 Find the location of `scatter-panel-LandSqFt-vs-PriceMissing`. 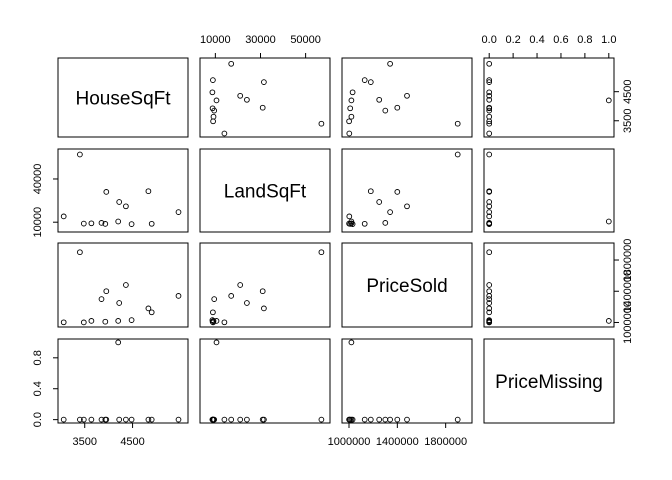

scatter-panel-LandSqFt-vs-PriceMissing is located at coordinates (549, 190).